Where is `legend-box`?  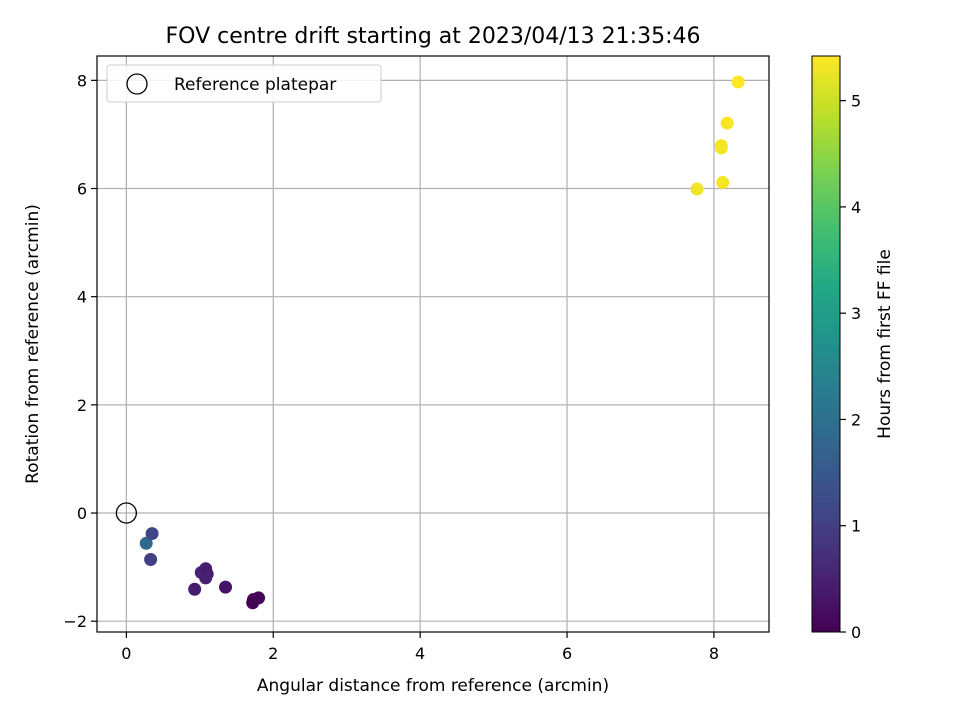
legend-box is located at coordinates (244, 83).